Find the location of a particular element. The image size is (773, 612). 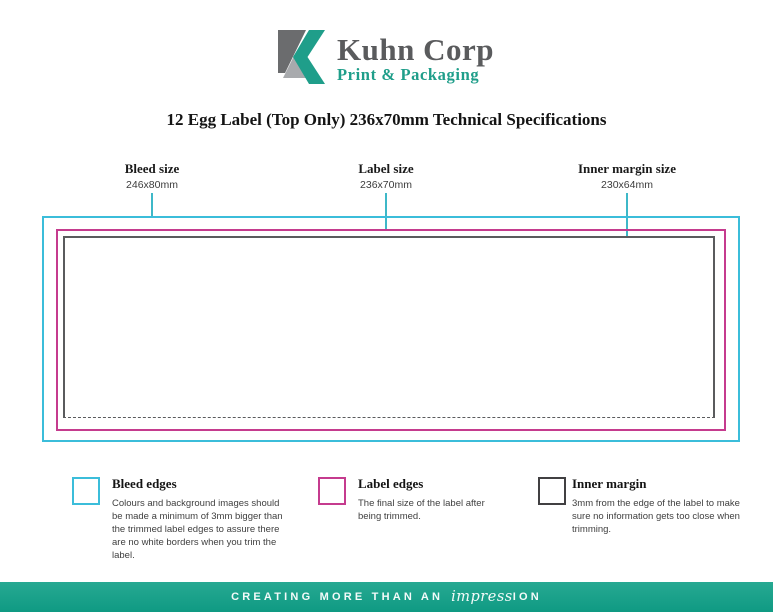

callout-label-value: 236x70mm is located at coordinates (386, 185).